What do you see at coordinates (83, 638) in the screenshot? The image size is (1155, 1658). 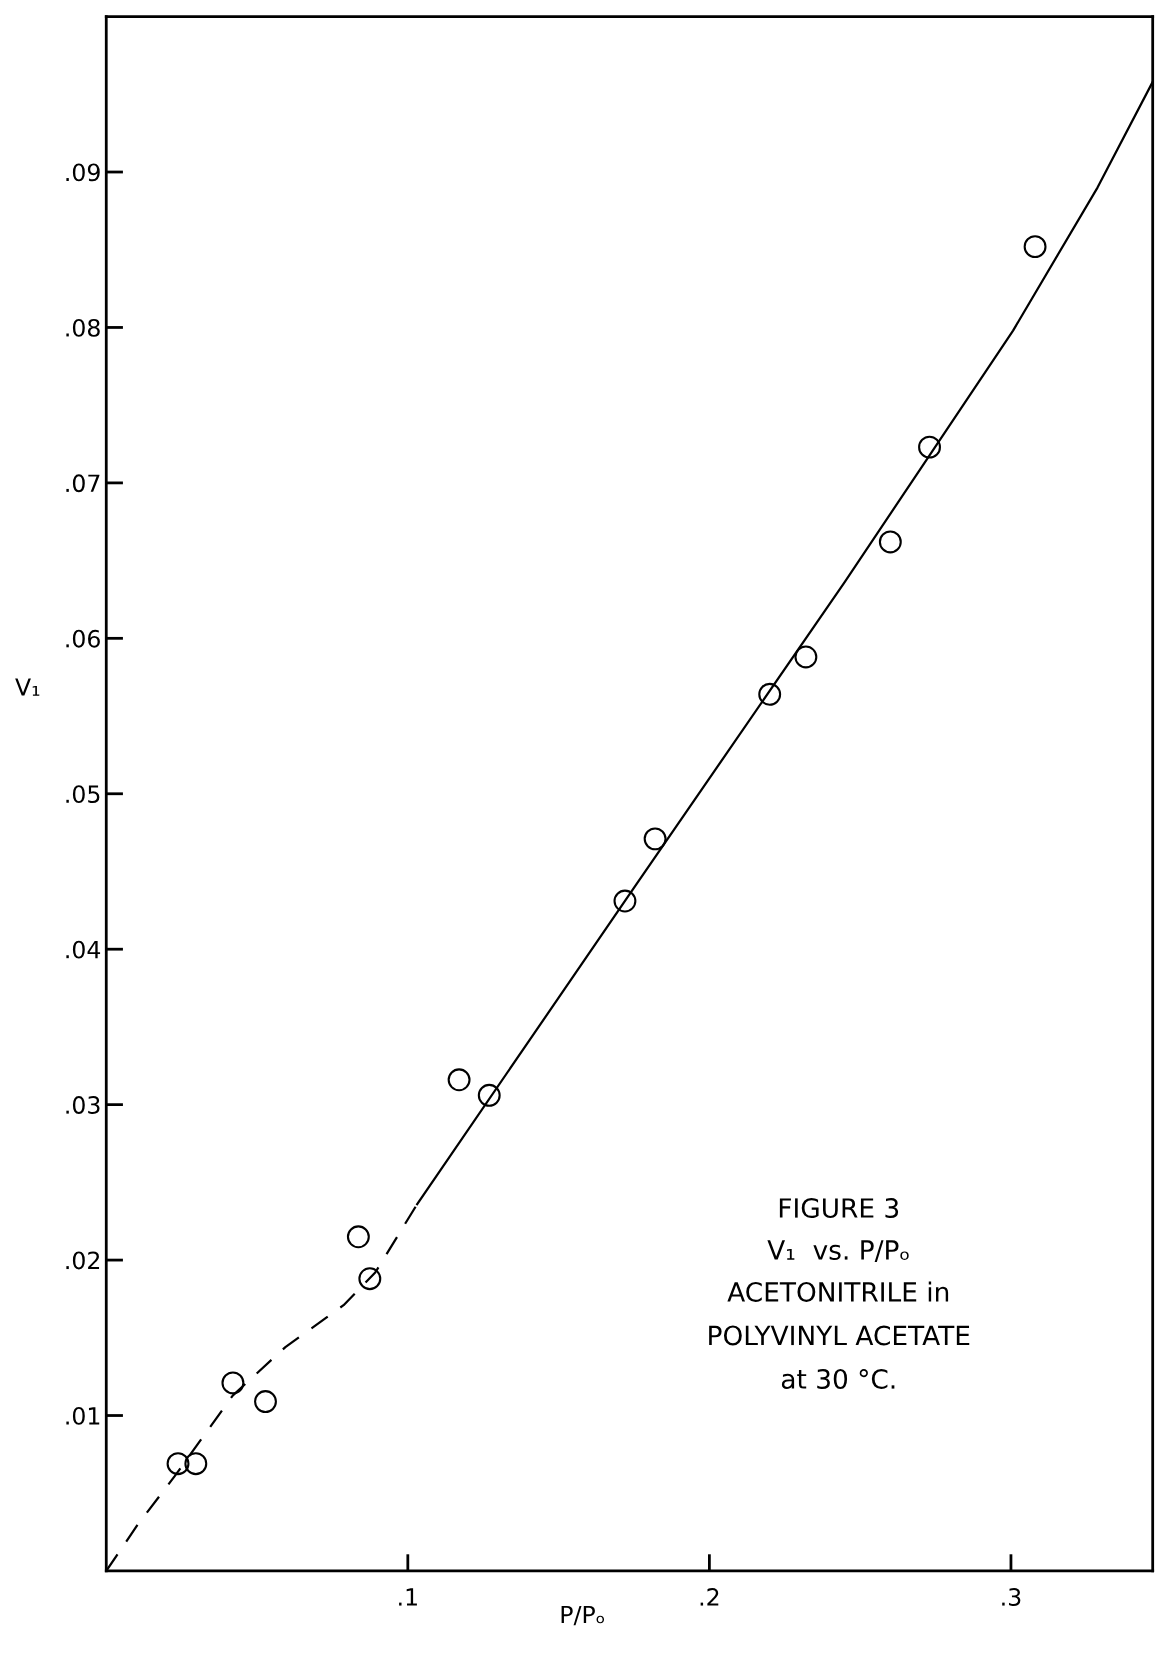 I see `y-tick-label: .06` at bounding box center [83, 638].